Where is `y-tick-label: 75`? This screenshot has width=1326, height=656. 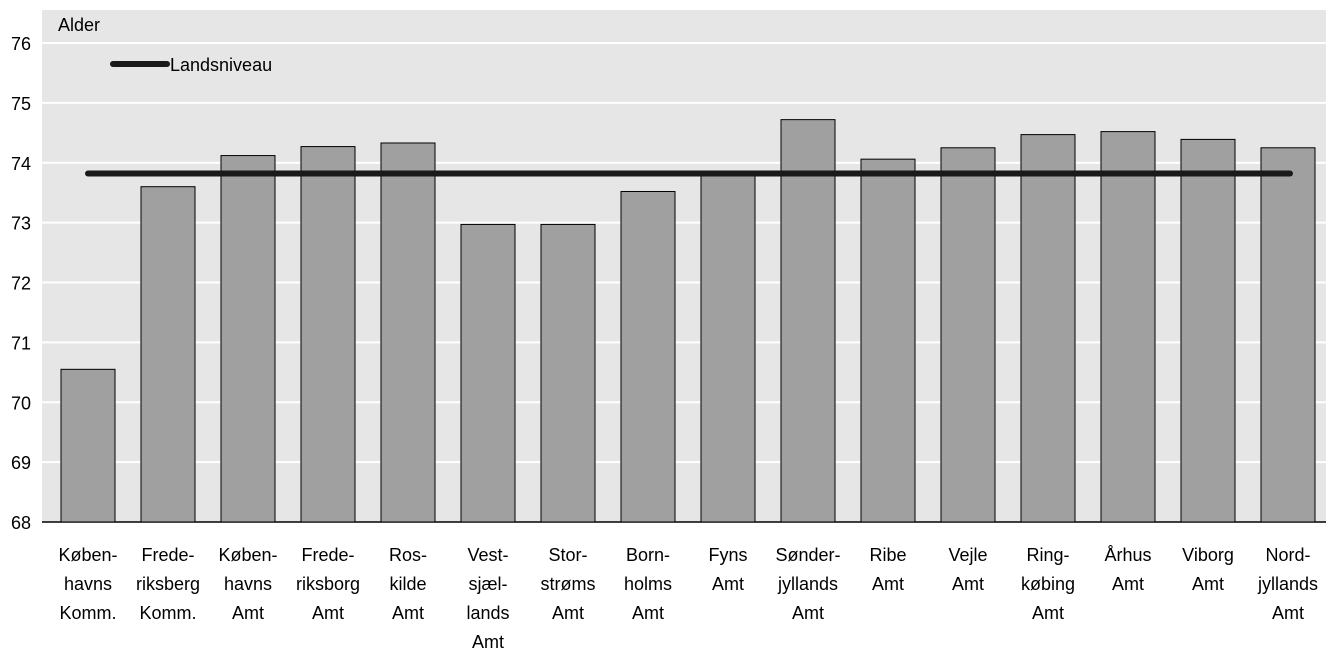 y-tick-label: 75 is located at coordinates (21, 104).